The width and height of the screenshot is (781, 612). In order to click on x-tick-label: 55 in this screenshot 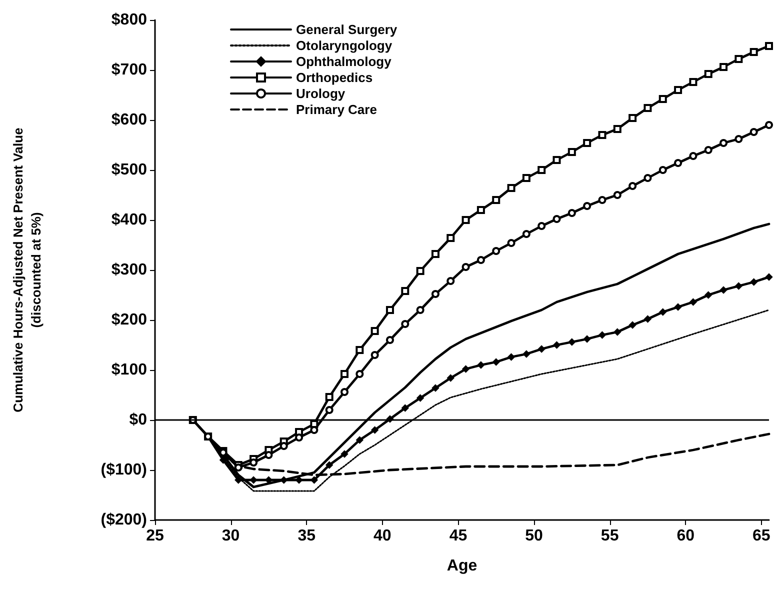, I will do `click(609, 536)`.